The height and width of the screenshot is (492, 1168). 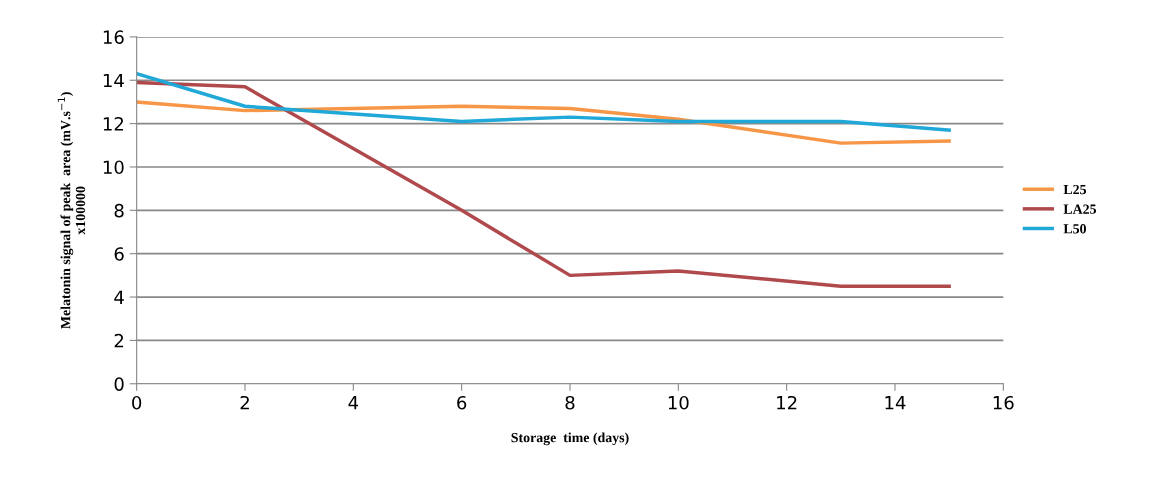 I want to click on x-tick-label: 0, so click(x=137, y=402).